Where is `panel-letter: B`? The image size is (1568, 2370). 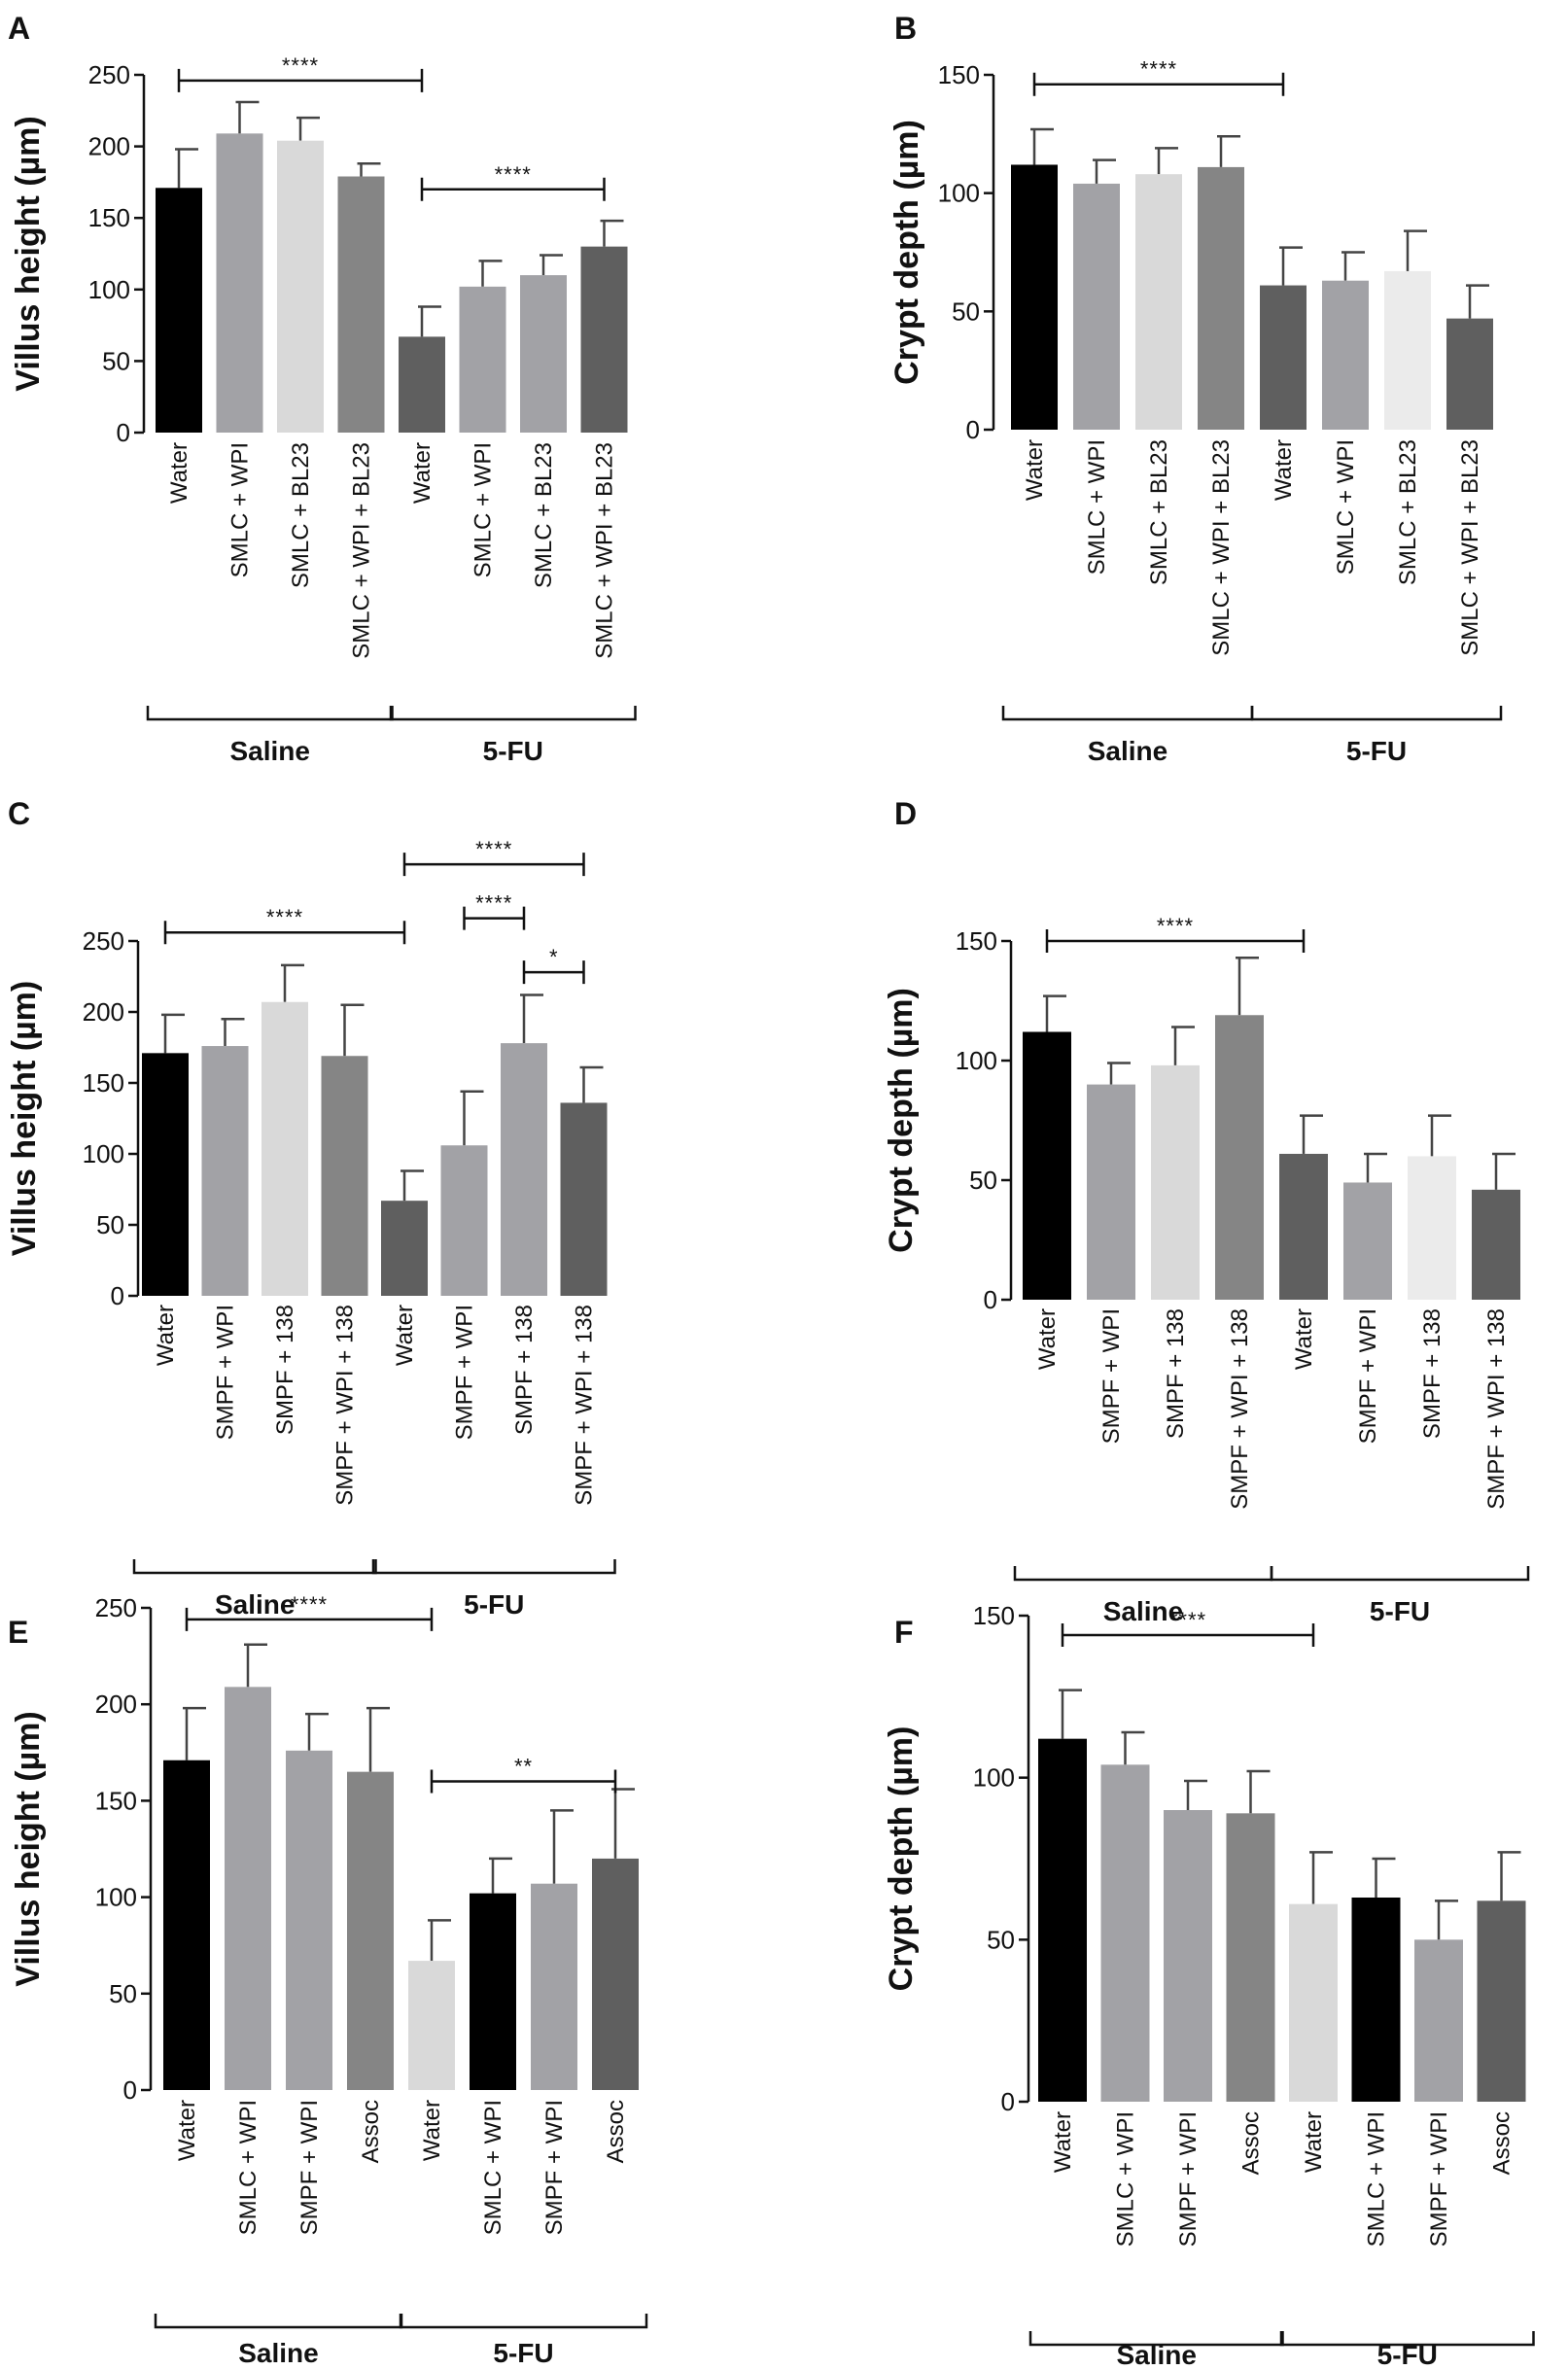 panel-letter: B is located at coordinates (905, 28).